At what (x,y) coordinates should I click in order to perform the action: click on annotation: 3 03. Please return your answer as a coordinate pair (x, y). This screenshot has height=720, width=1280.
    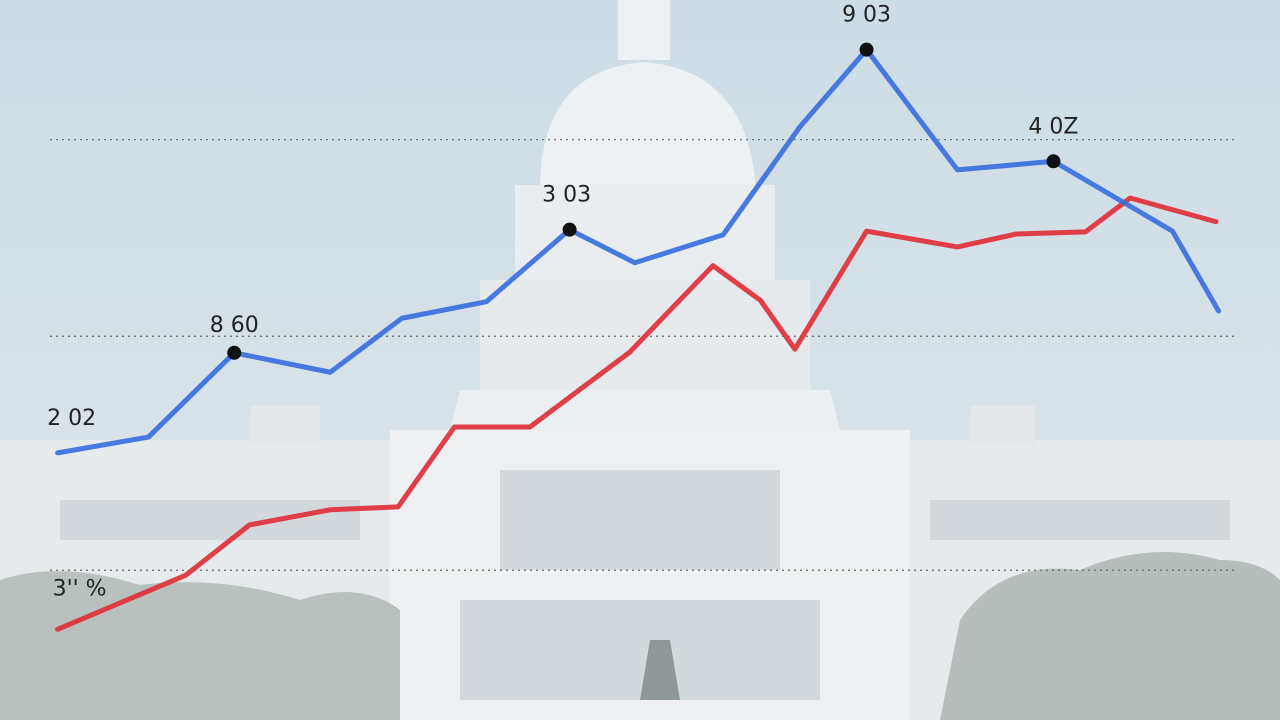
    Looking at the image, I should click on (566, 195).